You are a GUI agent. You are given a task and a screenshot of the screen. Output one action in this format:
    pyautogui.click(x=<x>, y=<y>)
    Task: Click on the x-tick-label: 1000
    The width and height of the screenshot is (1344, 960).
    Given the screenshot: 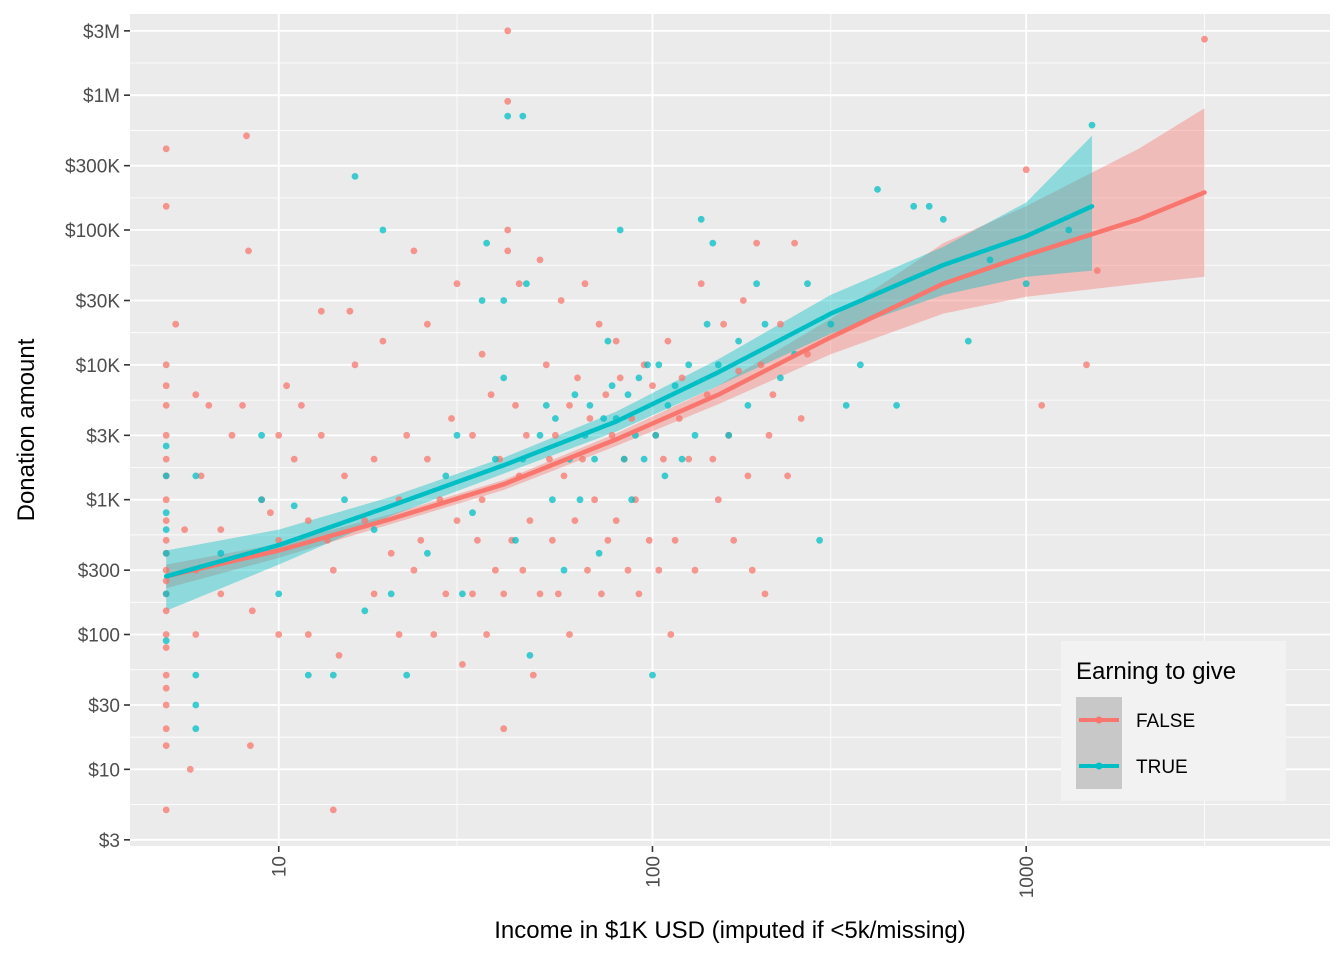 What is the action you would take?
    pyautogui.click(x=1027, y=877)
    